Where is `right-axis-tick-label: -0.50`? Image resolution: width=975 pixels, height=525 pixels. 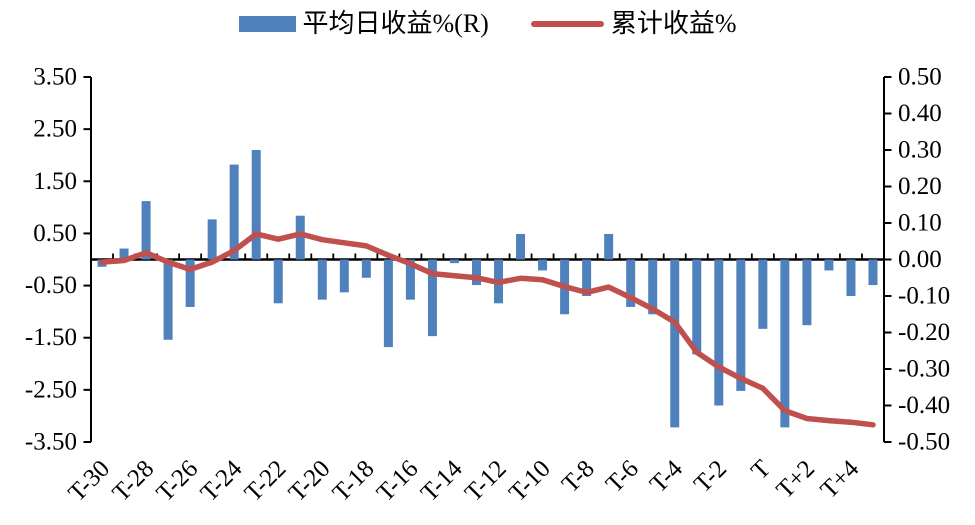
right-axis-tick-label: -0.50 is located at coordinates (924, 442).